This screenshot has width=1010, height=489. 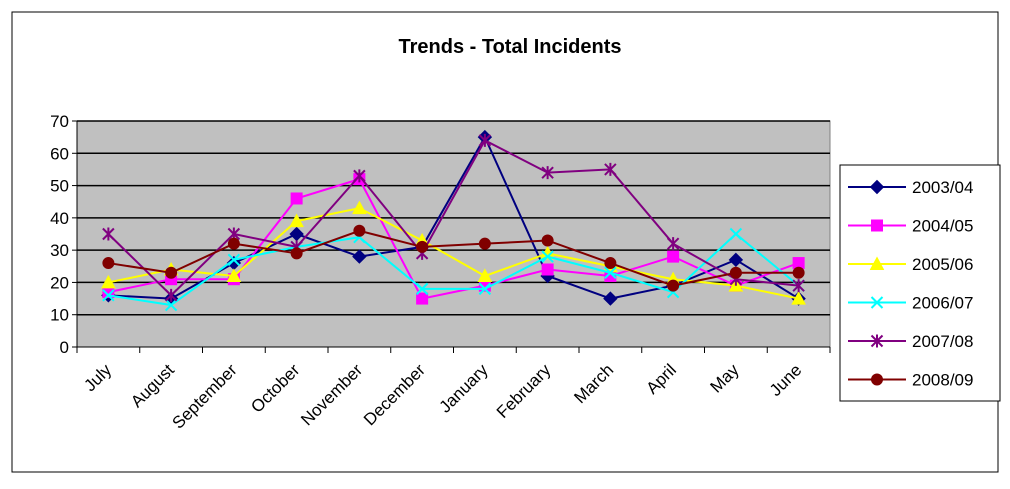 I want to click on legend-label: 2004/05, so click(x=942, y=226).